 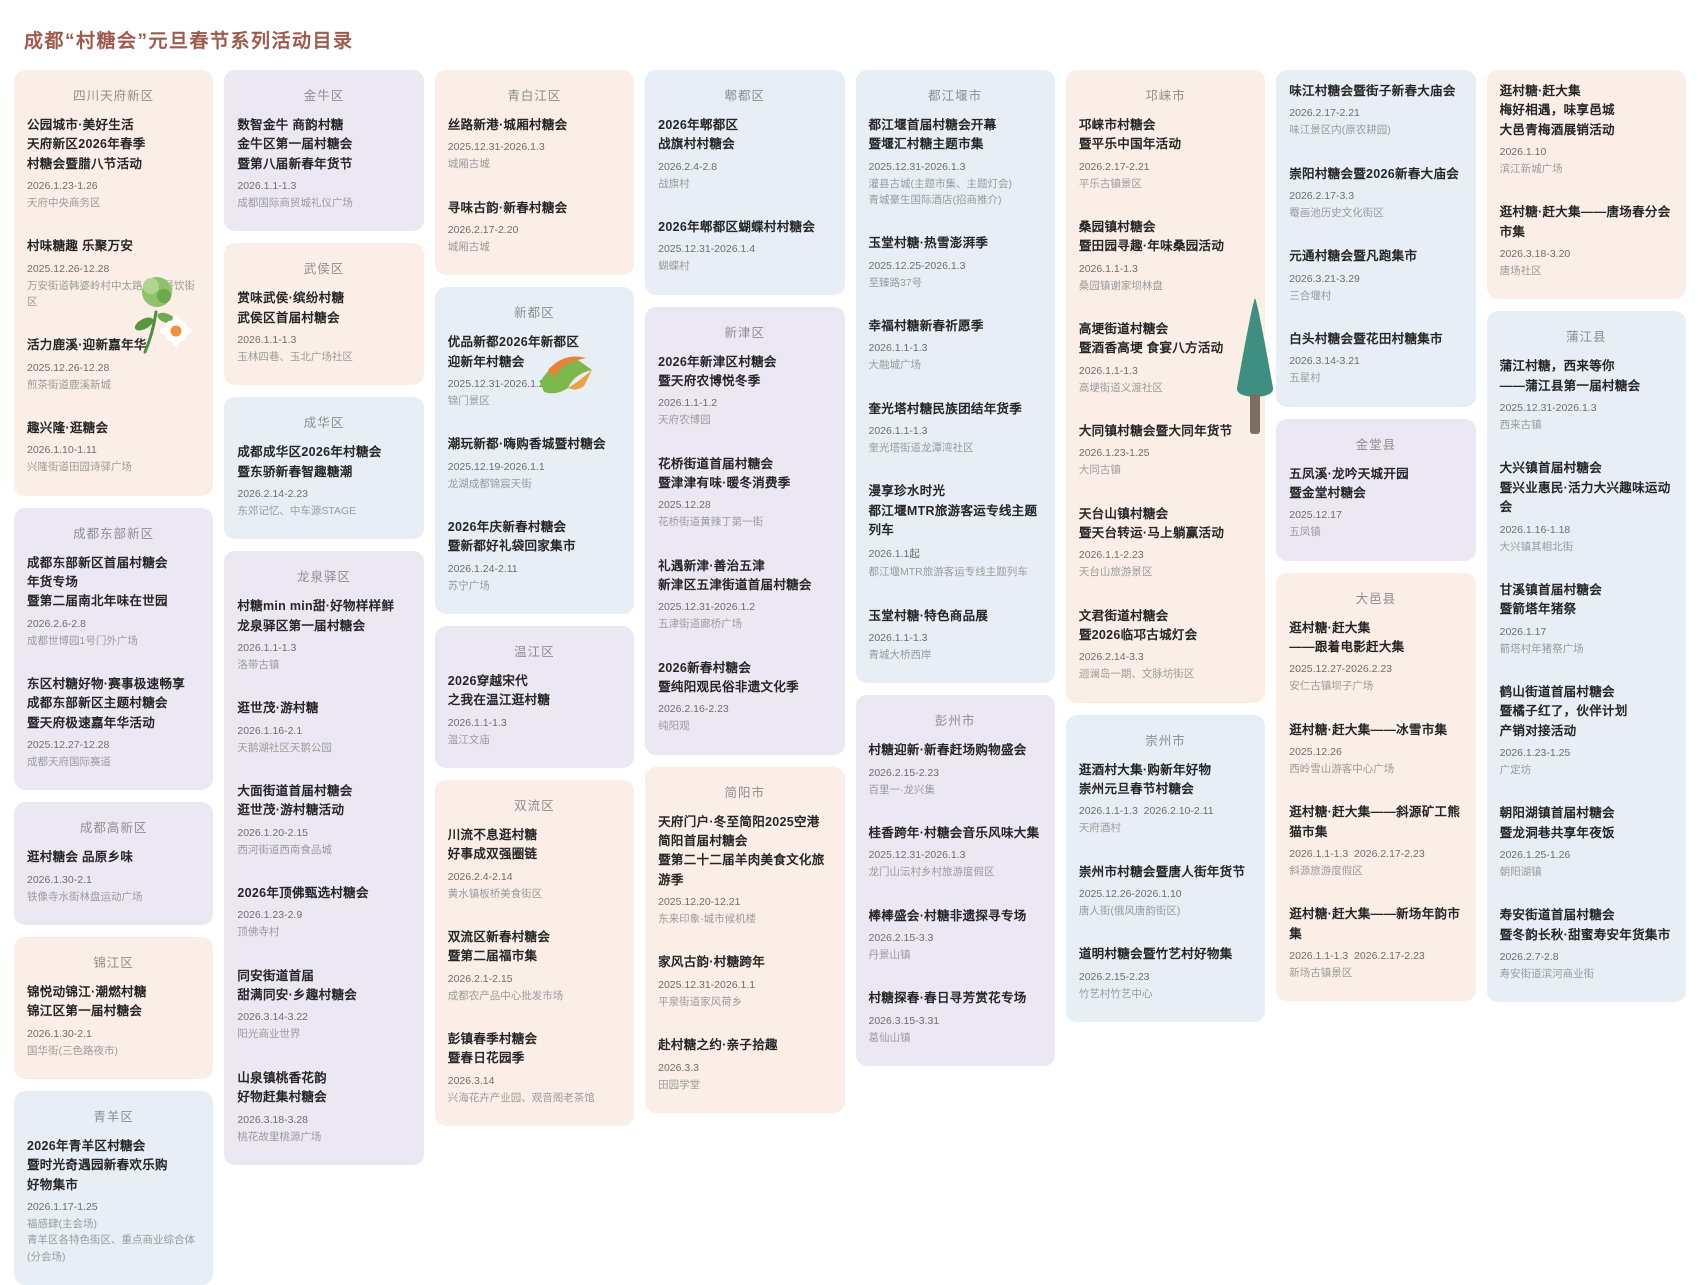 I want to click on event-title: 都江堰首届村糖会开幕 暨堰汇村糖主题市集, so click(x=932, y=135).